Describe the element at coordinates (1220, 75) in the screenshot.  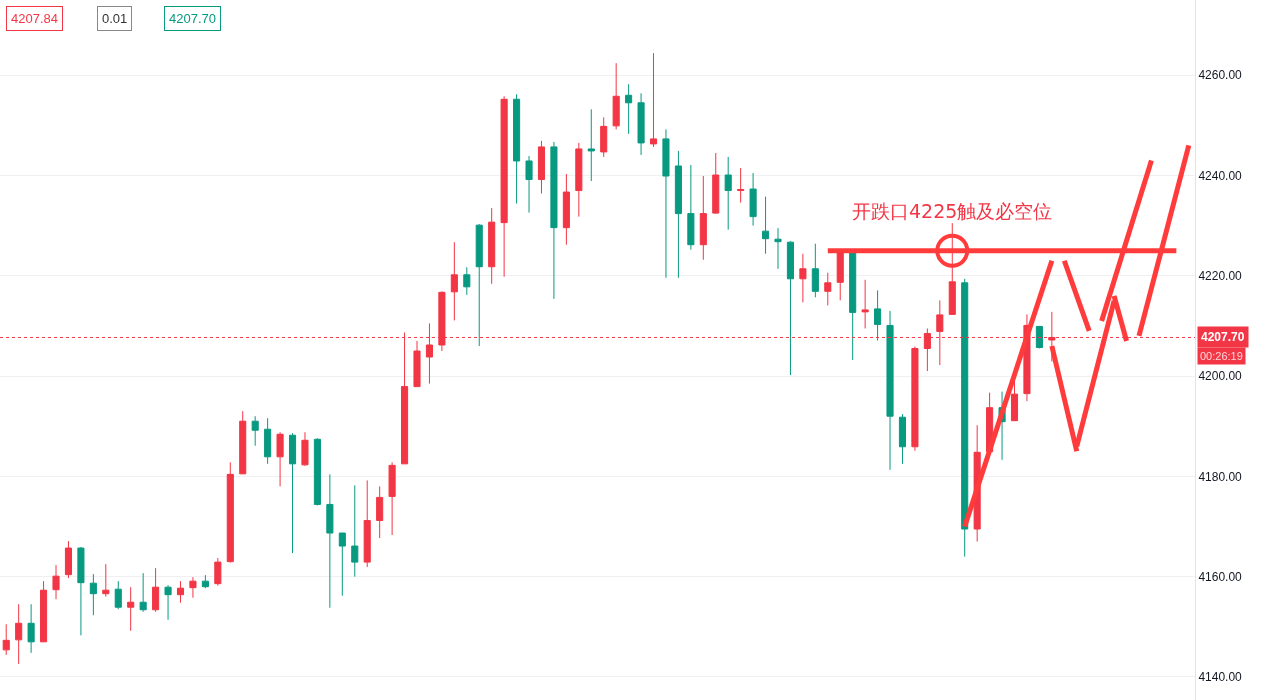
I see `y-tick-label: 4260.00` at that location.